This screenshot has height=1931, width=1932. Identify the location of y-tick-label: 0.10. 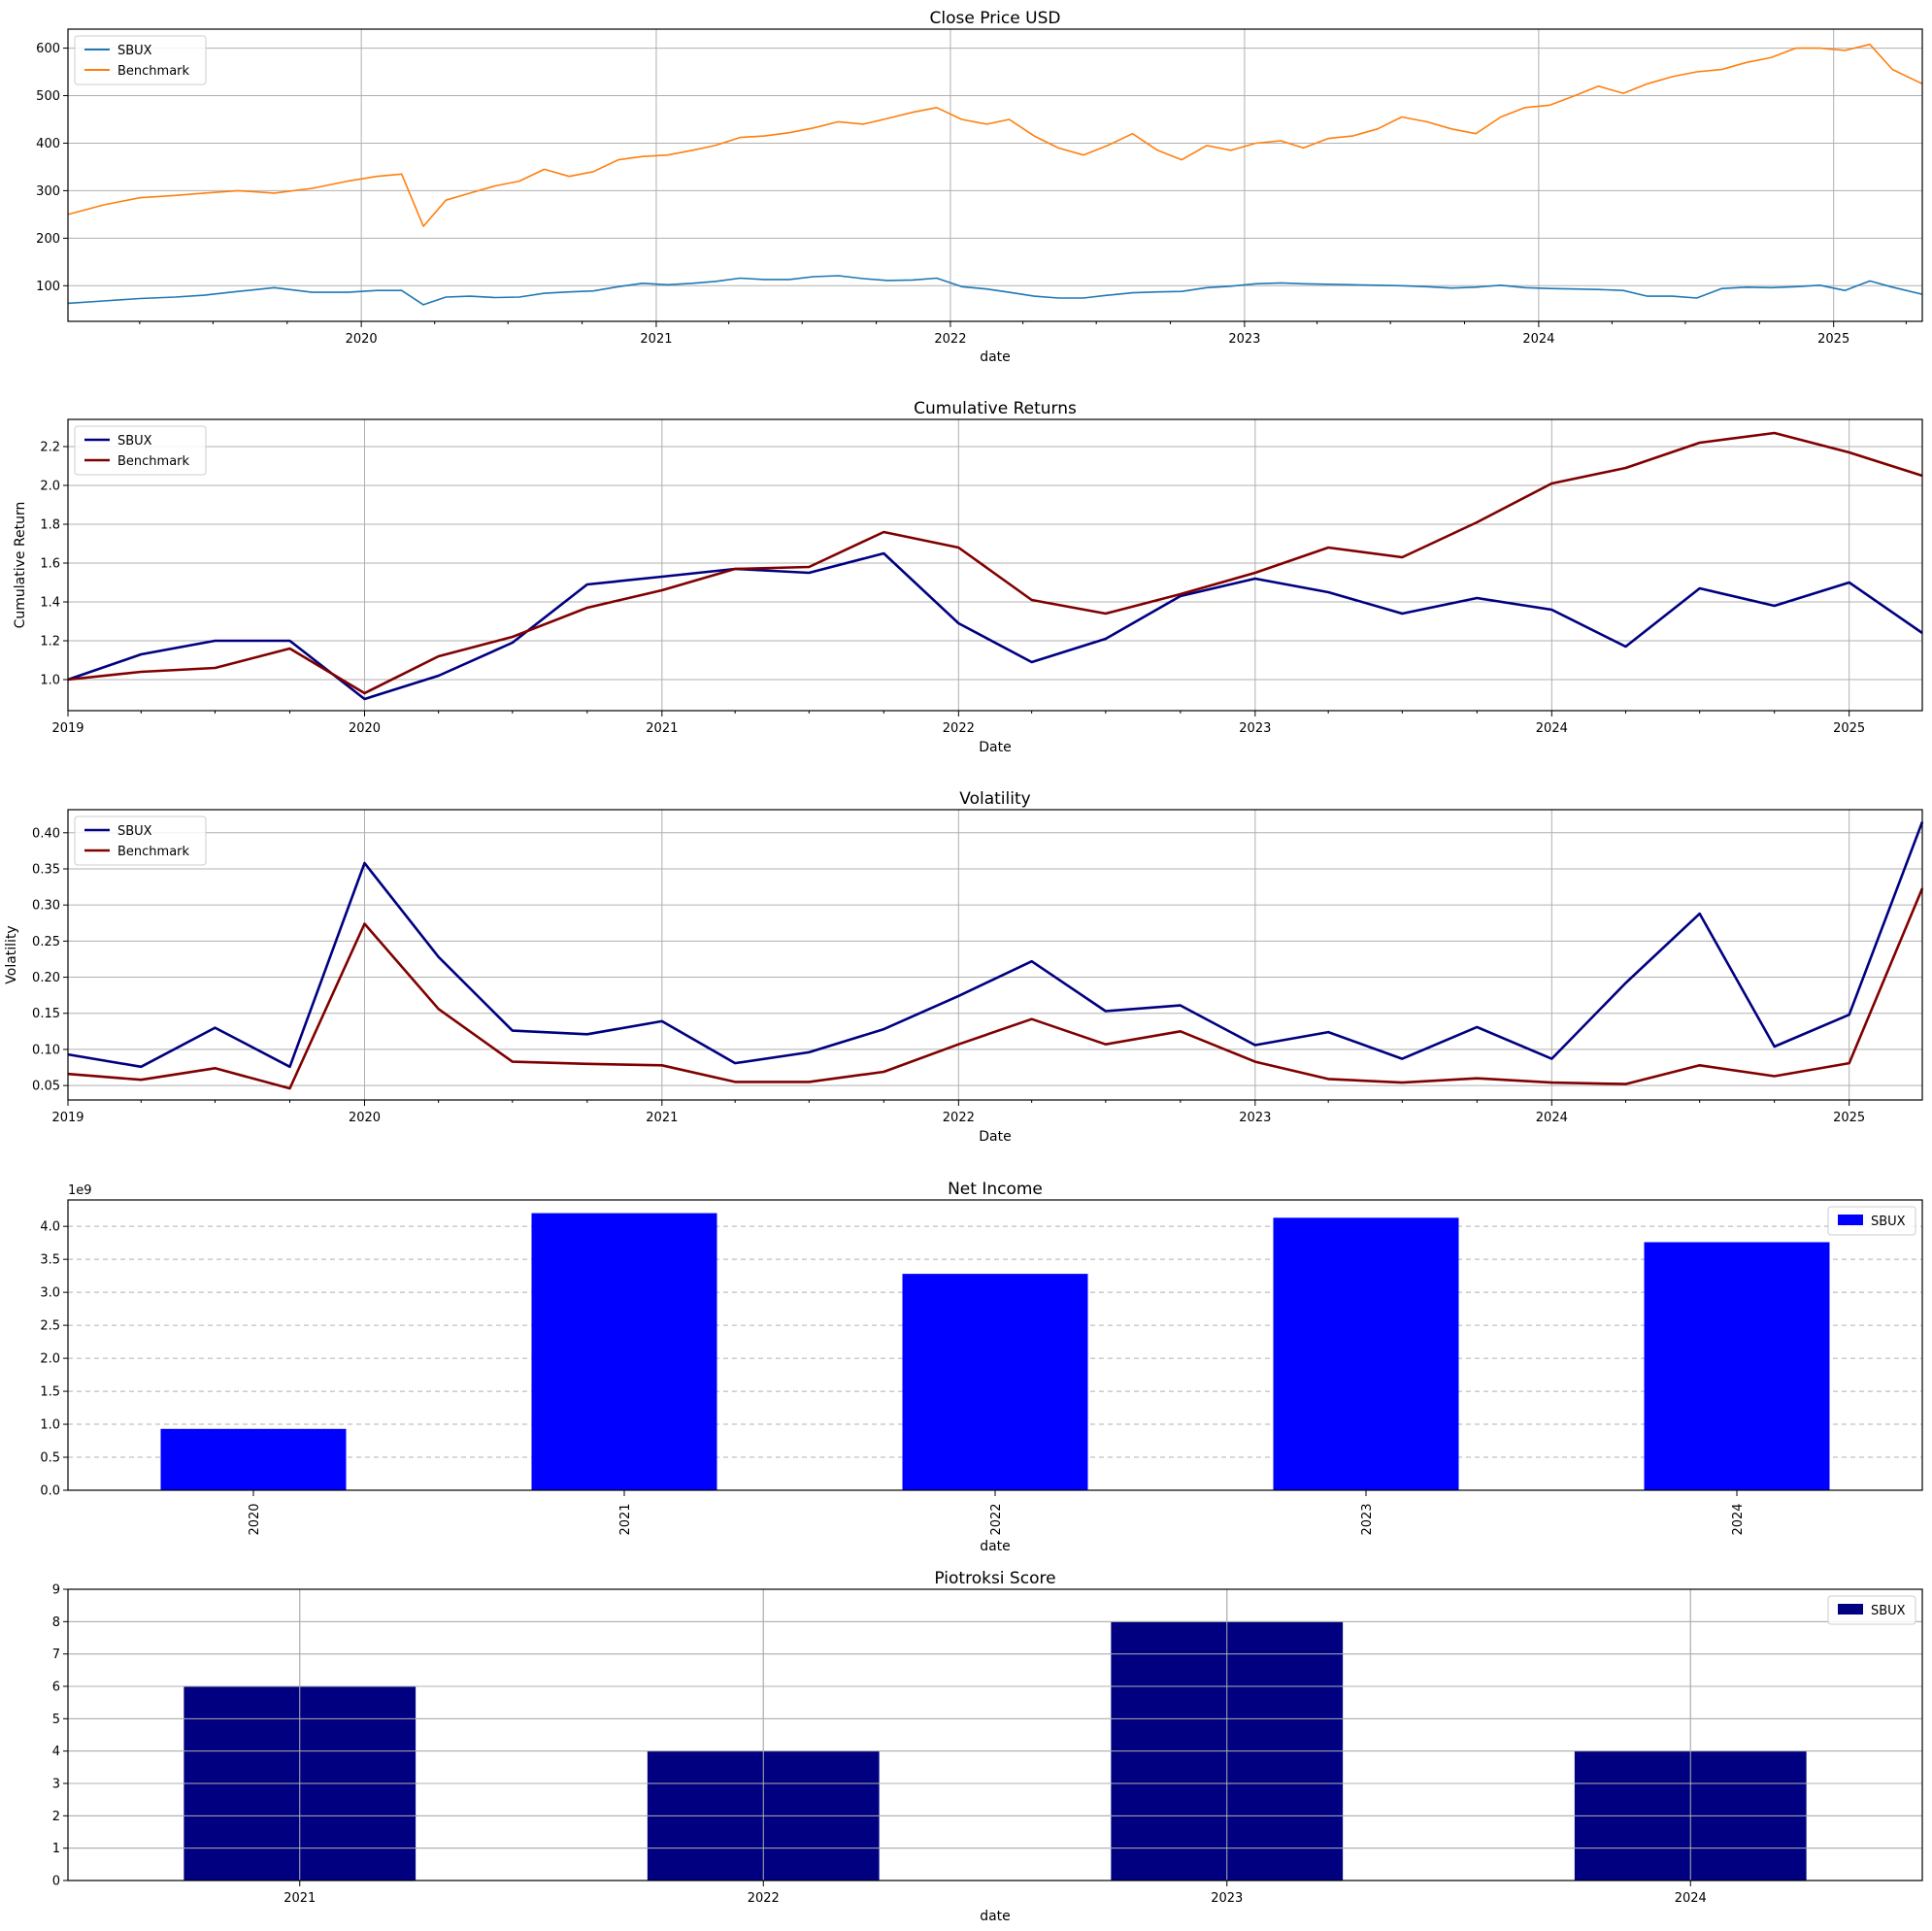
(46, 1050).